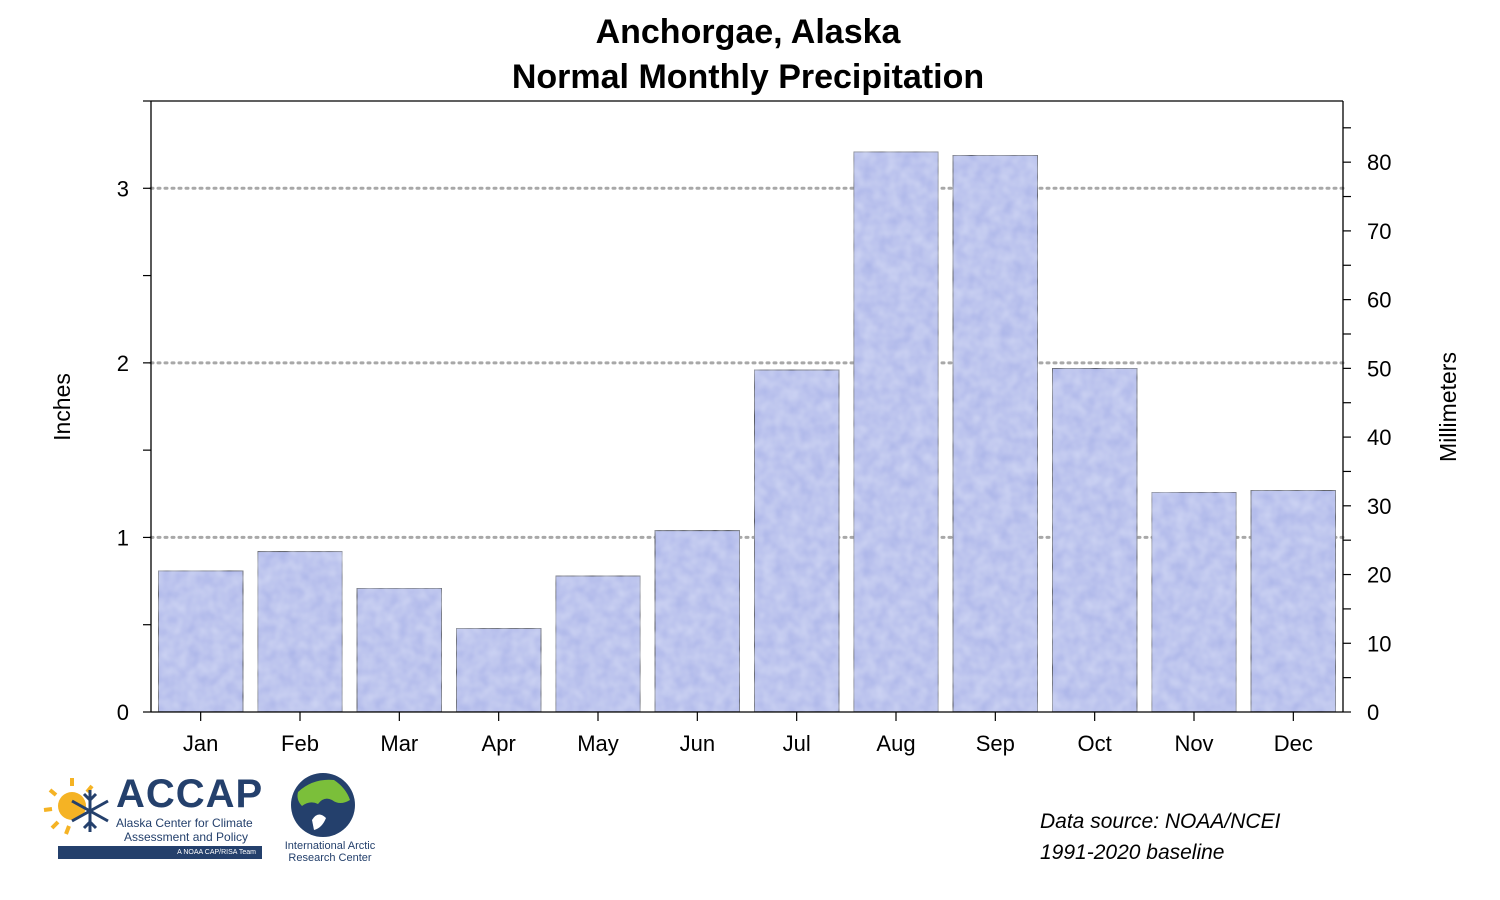 The image size is (1500, 900). I want to click on x-tick-label-mar: Mar, so click(399, 743).